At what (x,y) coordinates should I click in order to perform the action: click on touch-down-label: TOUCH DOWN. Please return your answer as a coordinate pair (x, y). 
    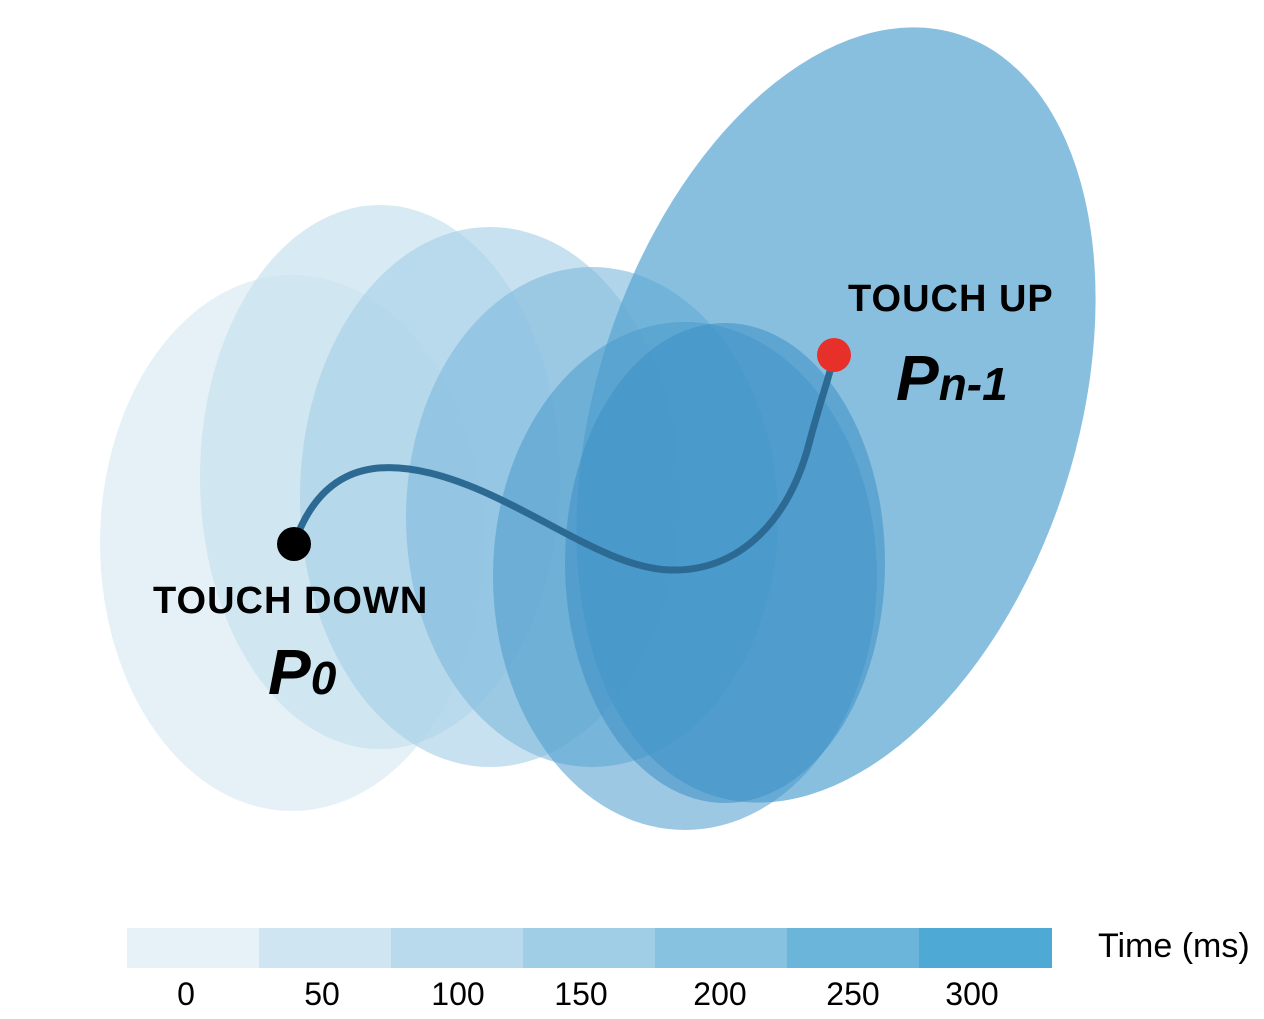
    Looking at the image, I should click on (291, 601).